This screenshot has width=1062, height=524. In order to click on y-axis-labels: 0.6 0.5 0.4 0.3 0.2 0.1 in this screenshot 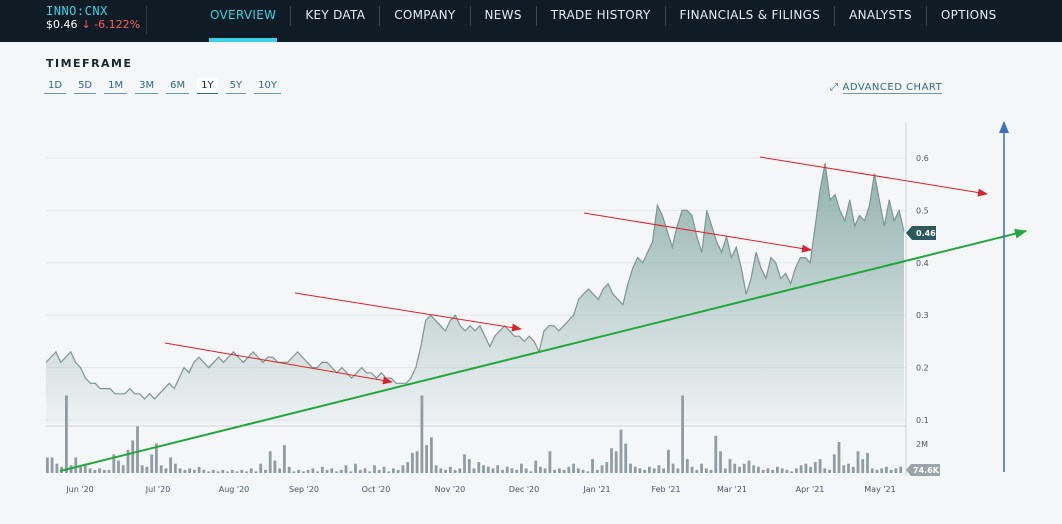, I will do `click(922, 289)`.